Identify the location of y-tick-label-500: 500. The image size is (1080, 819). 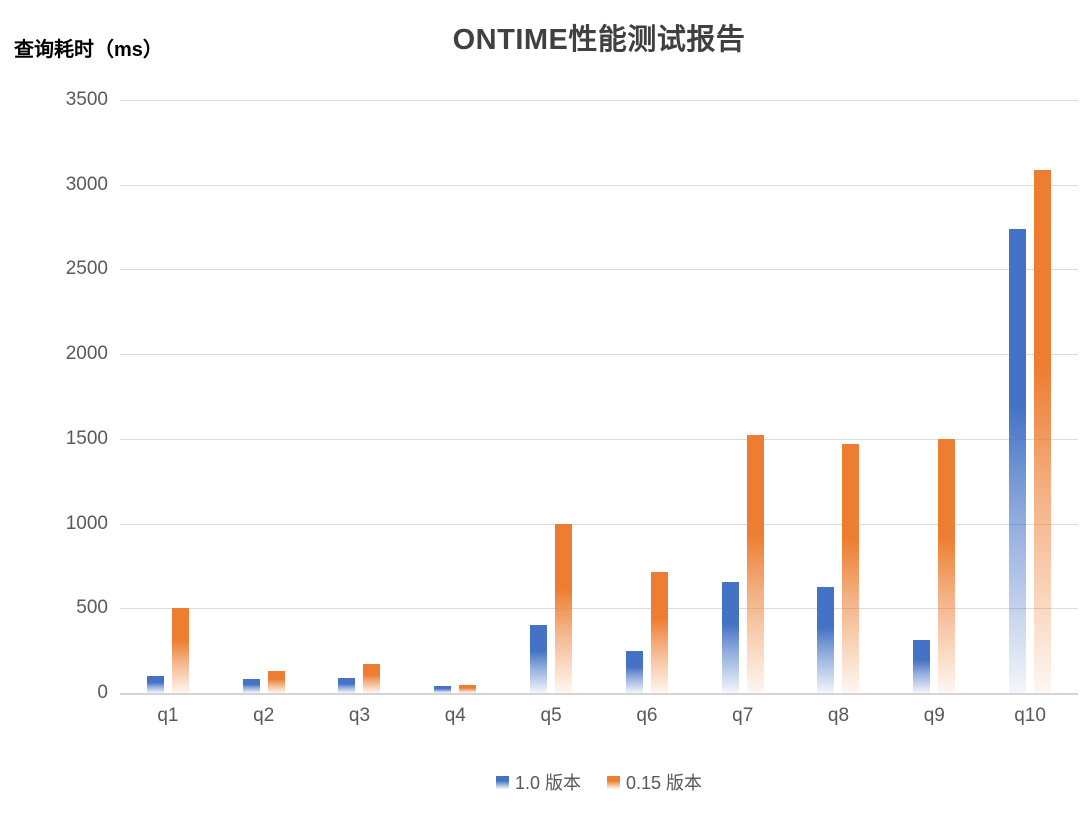
(92, 608).